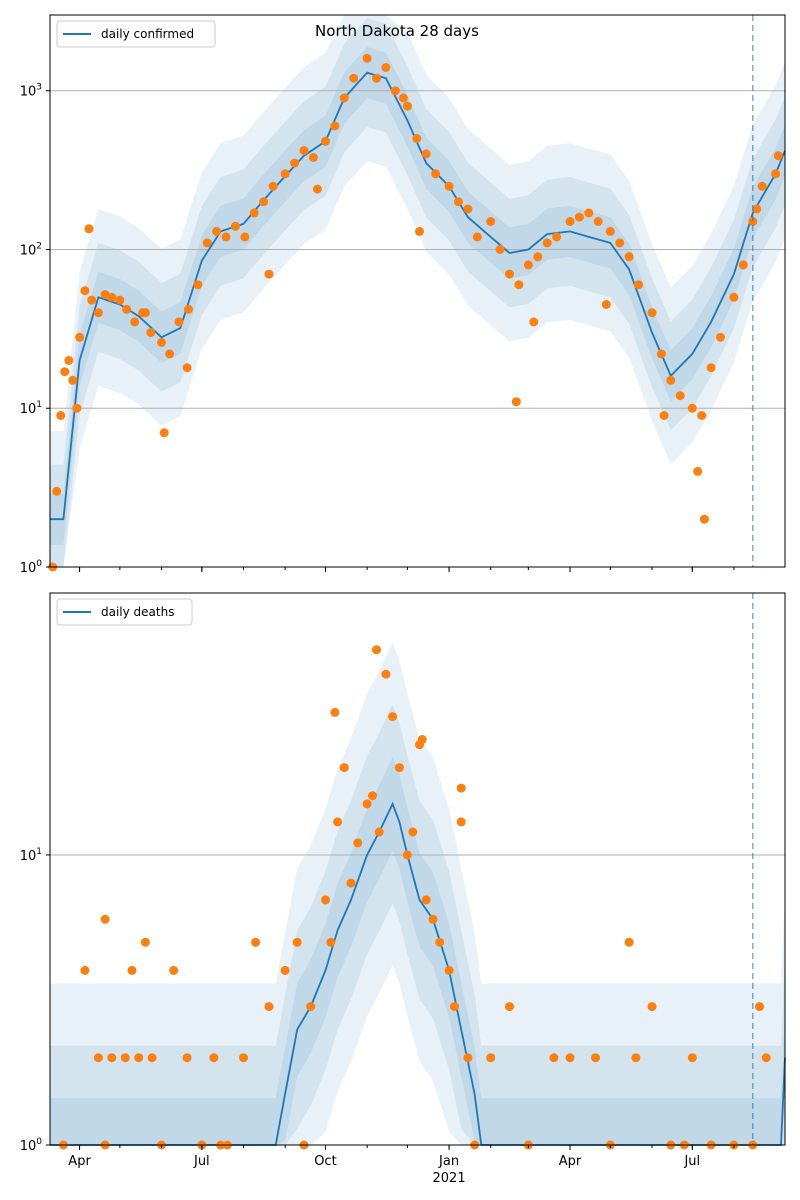 The image size is (800, 1200). What do you see at coordinates (31, 91) in the screenshot?
I see `y-tick-label: 10³` at bounding box center [31, 91].